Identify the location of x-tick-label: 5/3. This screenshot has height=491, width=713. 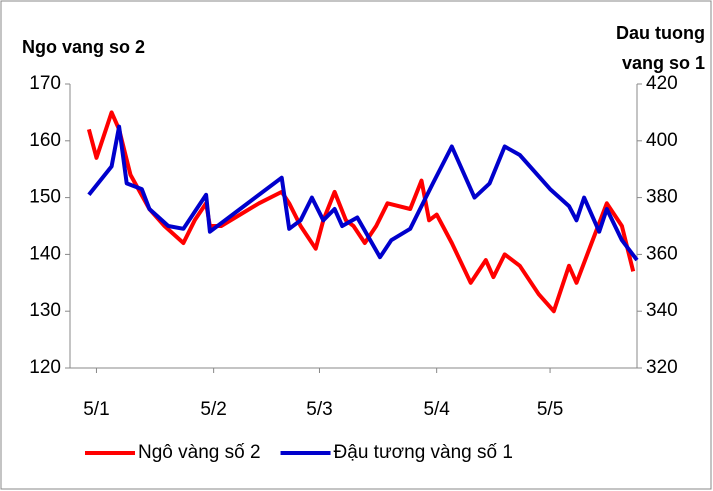
(319, 409).